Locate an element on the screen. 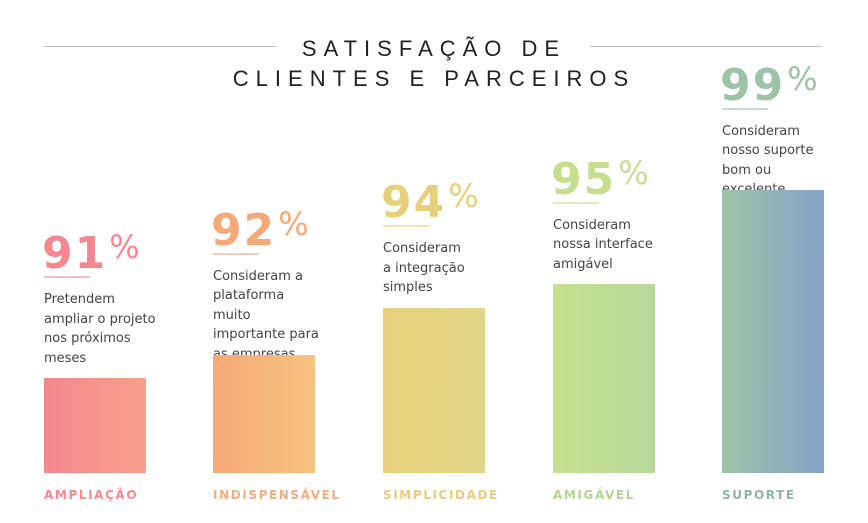 This screenshot has width=868, height=523. bar-description-line: ampliar o projeto is located at coordinates (100, 319).